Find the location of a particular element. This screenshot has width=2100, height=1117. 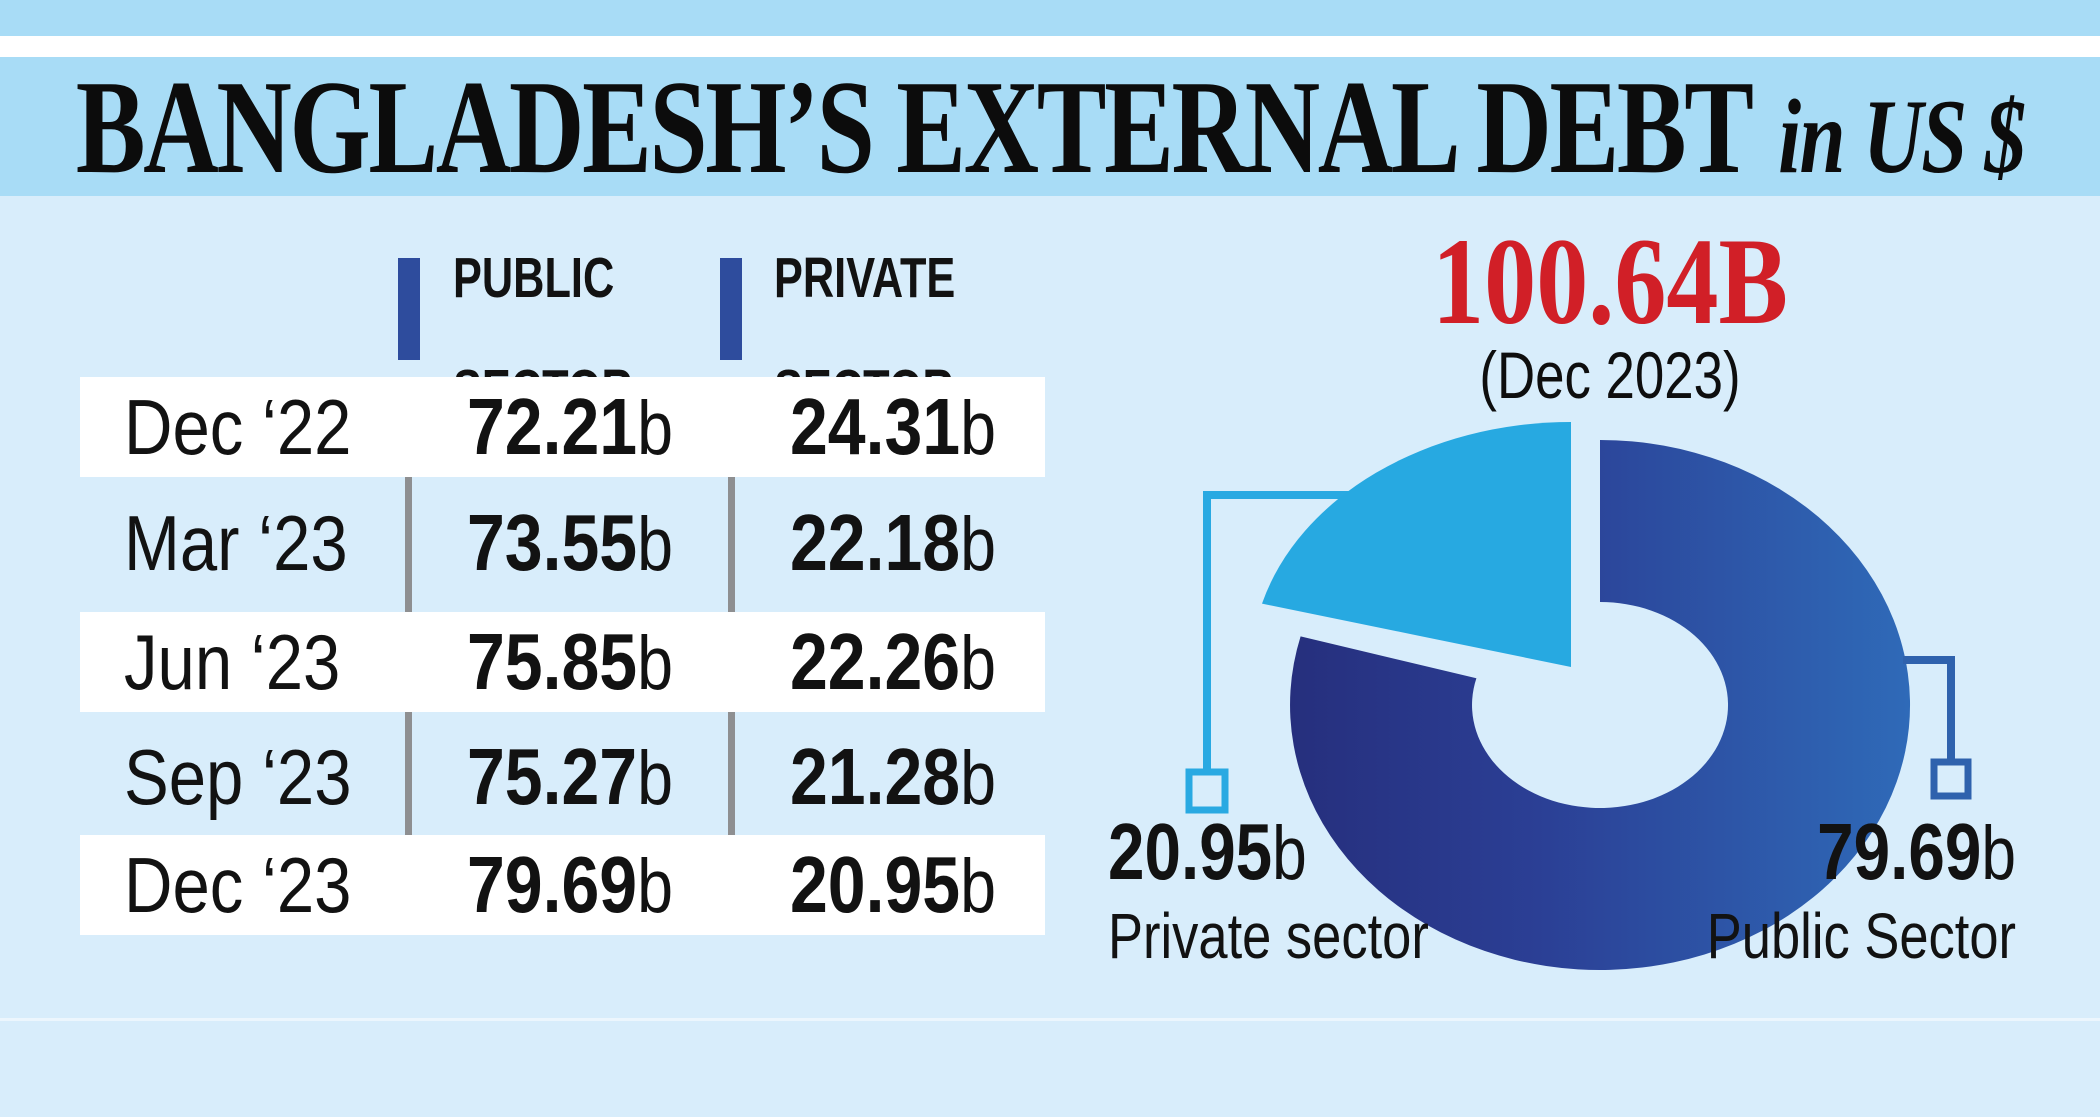

page-title: BANGLADESH’S EXTERNAL DEBT in US $ is located at coordinates (1050, 127).